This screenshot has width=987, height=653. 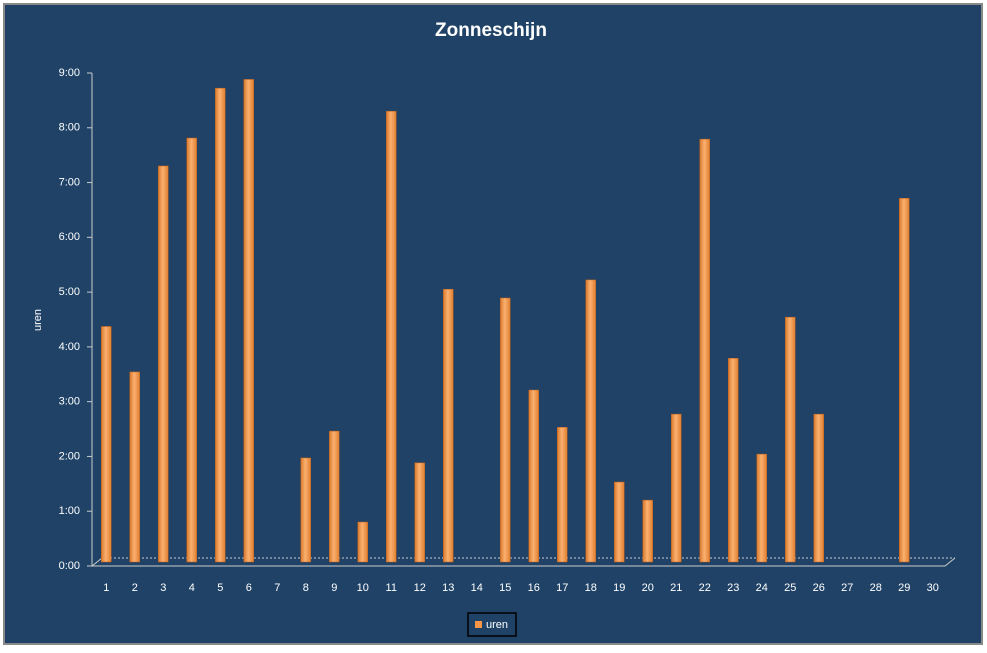 What do you see at coordinates (733, 588) in the screenshot?
I see `x-tick-label: 23` at bounding box center [733, 588].